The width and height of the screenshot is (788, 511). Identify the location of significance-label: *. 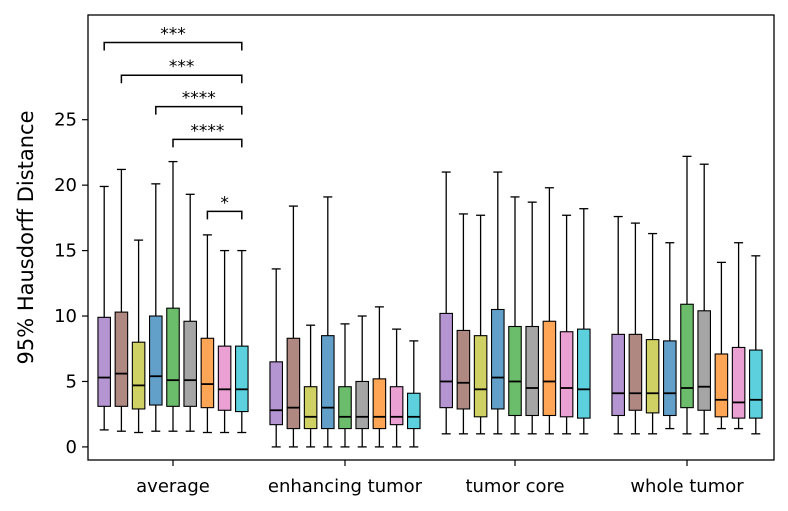
(224, 203).